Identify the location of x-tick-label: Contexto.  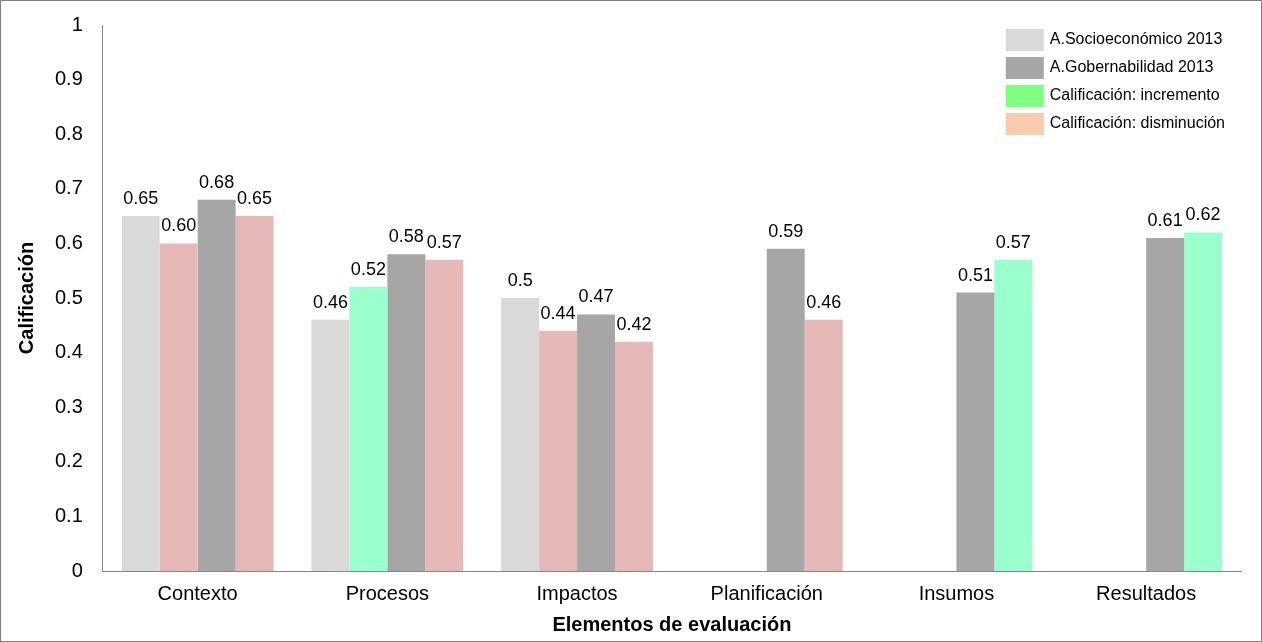
(197, 592).